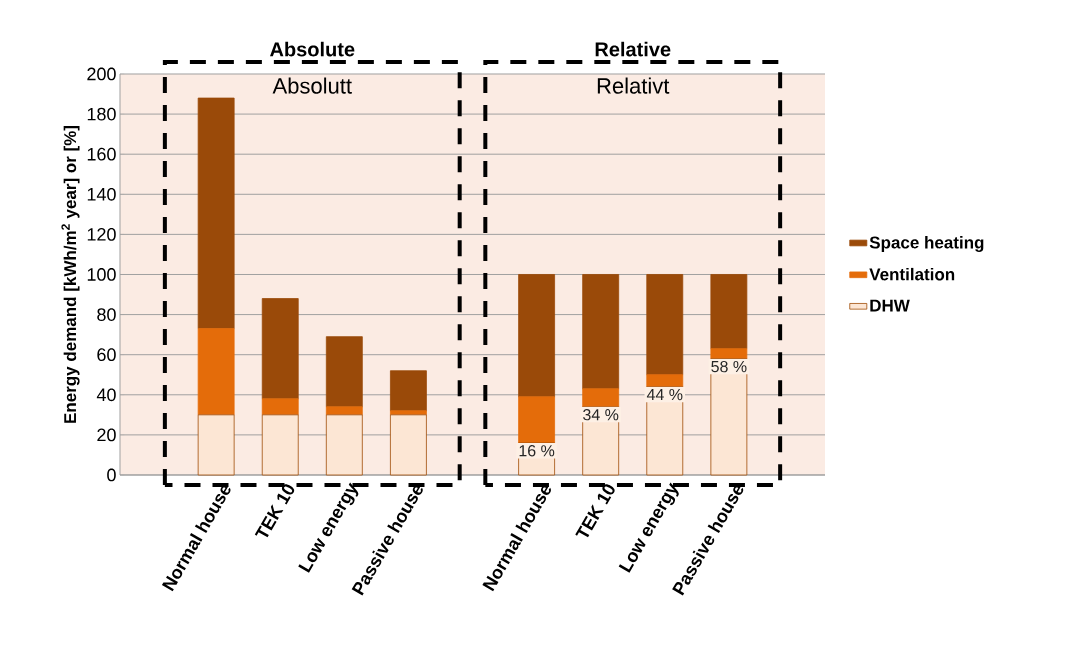 Image resolution: width=1079 pixels, height=650 pixels. I want to click on legend-label: Space heating, so click(926, 244).